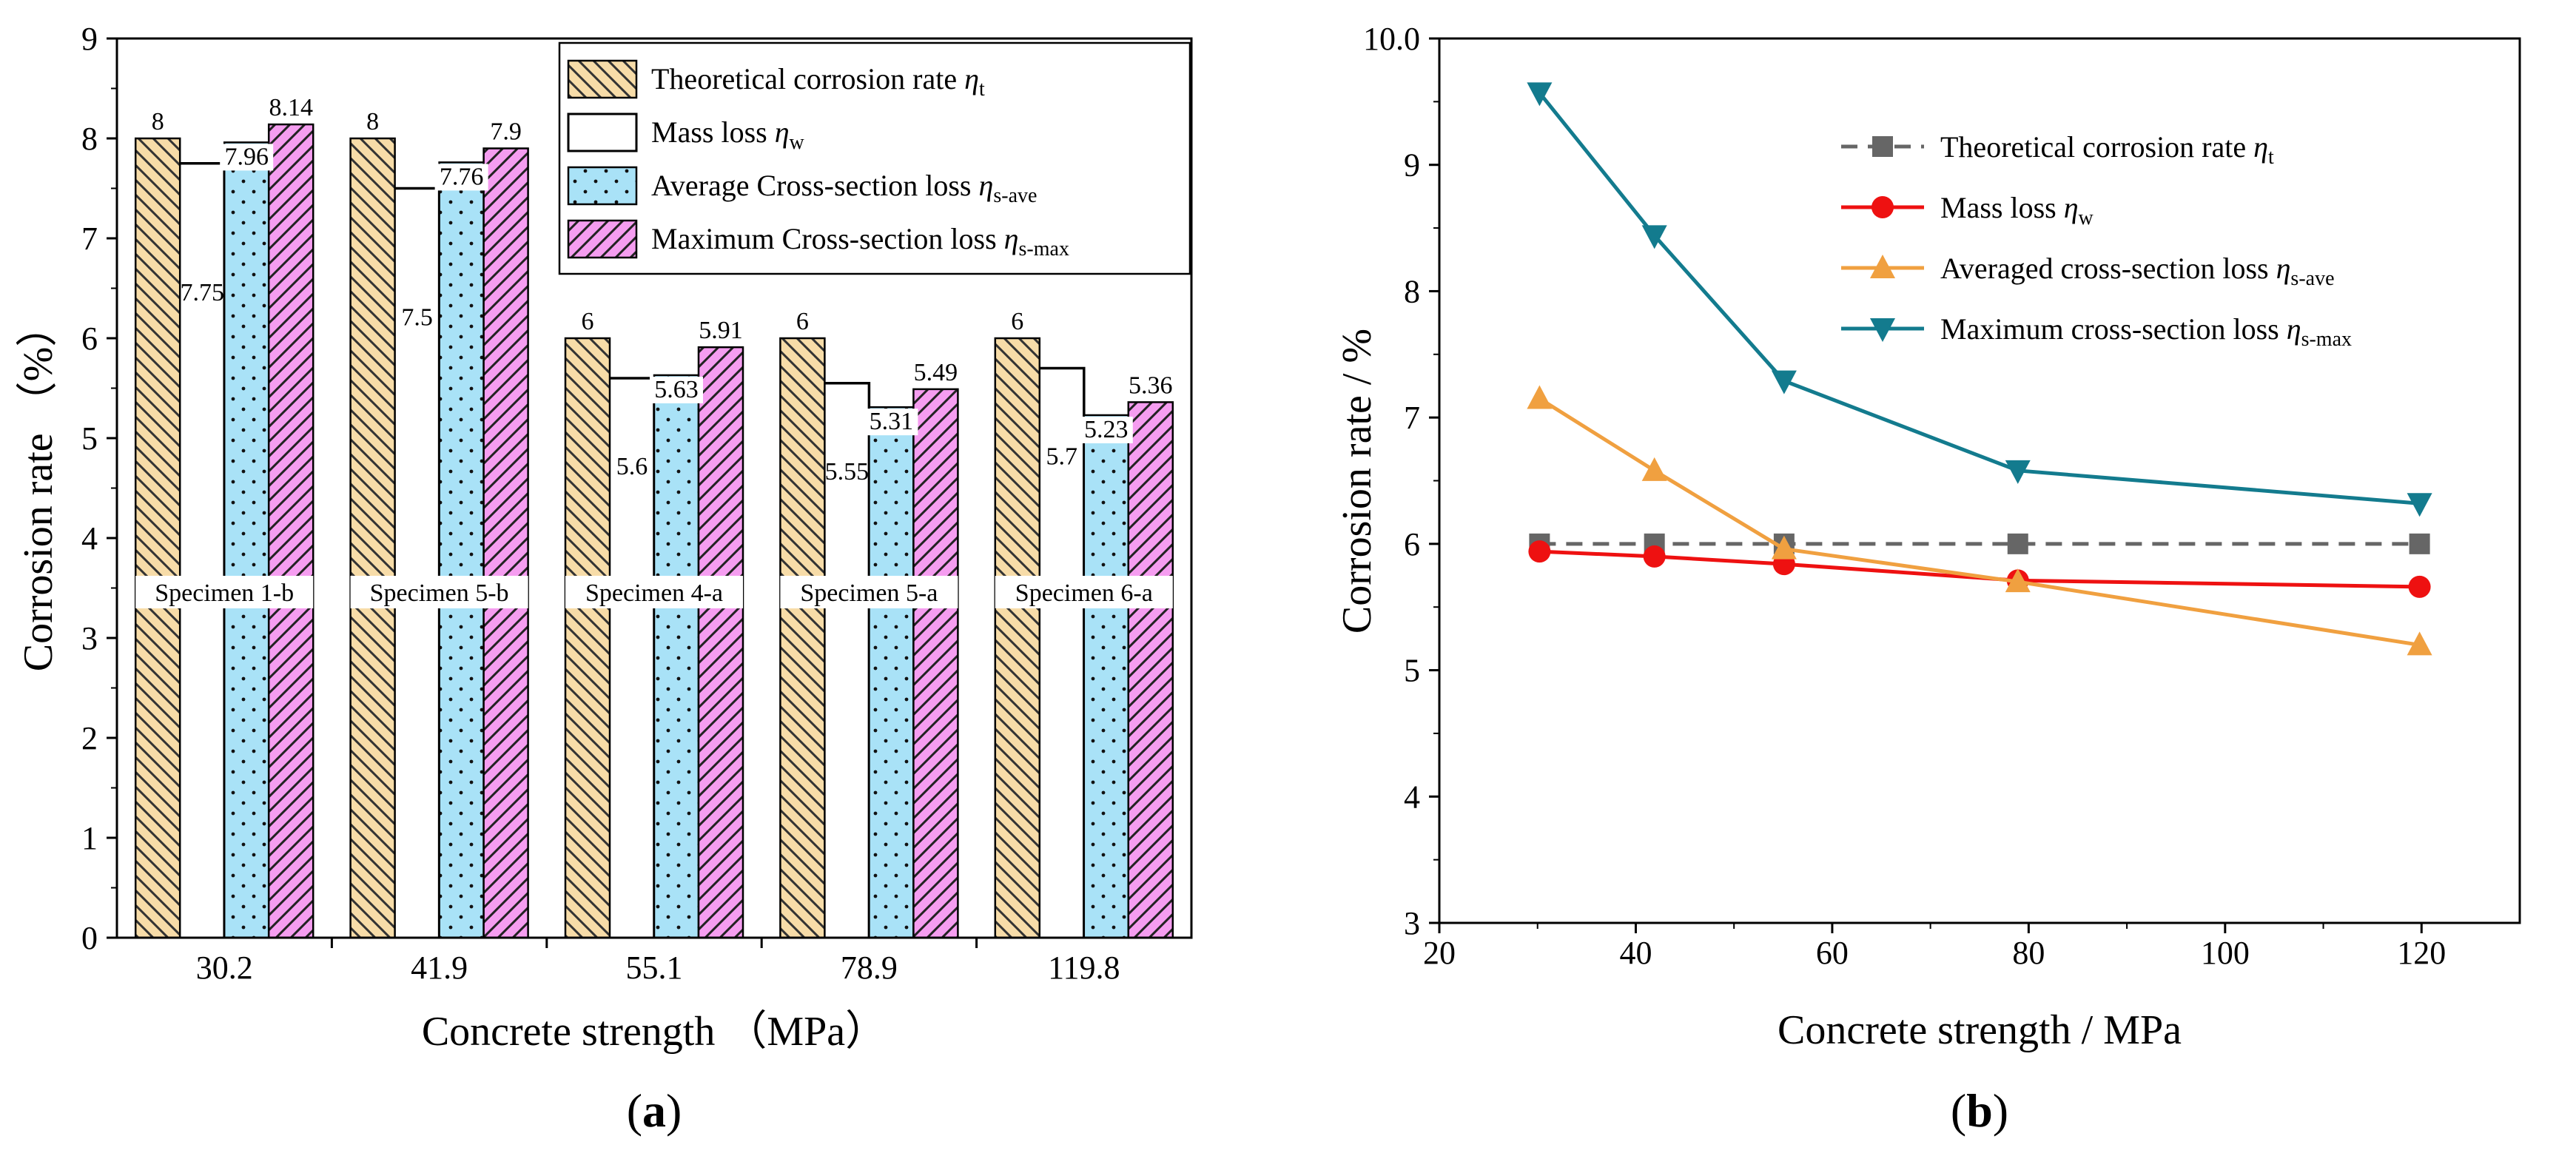 The height and width of the screenshot is (1159, 2576). Describe the element at coordinates (89, 538) in the screenshot. I see `panel-a-y-tick-label: 4` at that location.